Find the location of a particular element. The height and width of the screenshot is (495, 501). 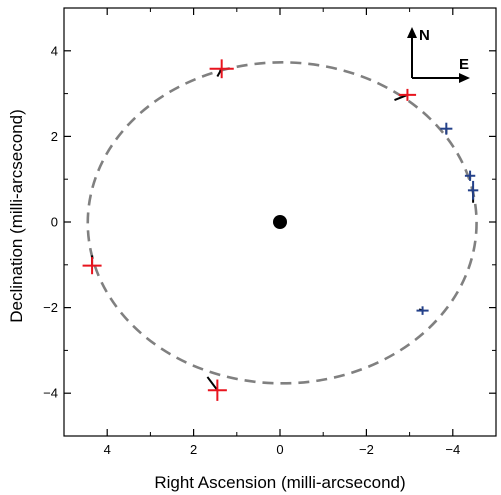

y-tick-label: −2 is located at coordinates (50, 307).